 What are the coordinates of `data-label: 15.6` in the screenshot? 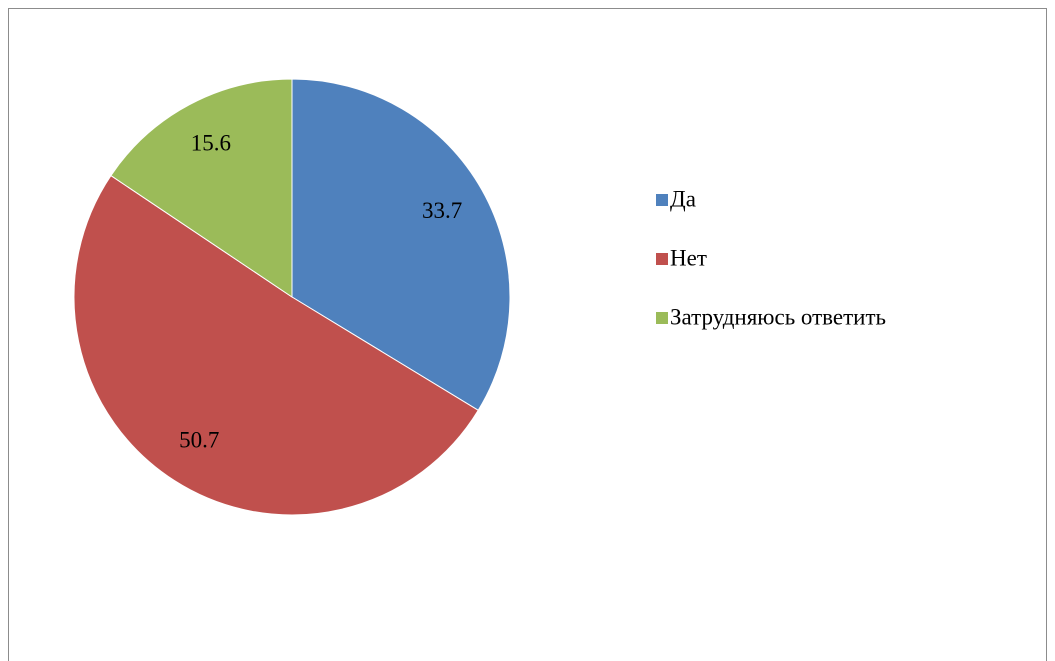 It's located at (211, 142).